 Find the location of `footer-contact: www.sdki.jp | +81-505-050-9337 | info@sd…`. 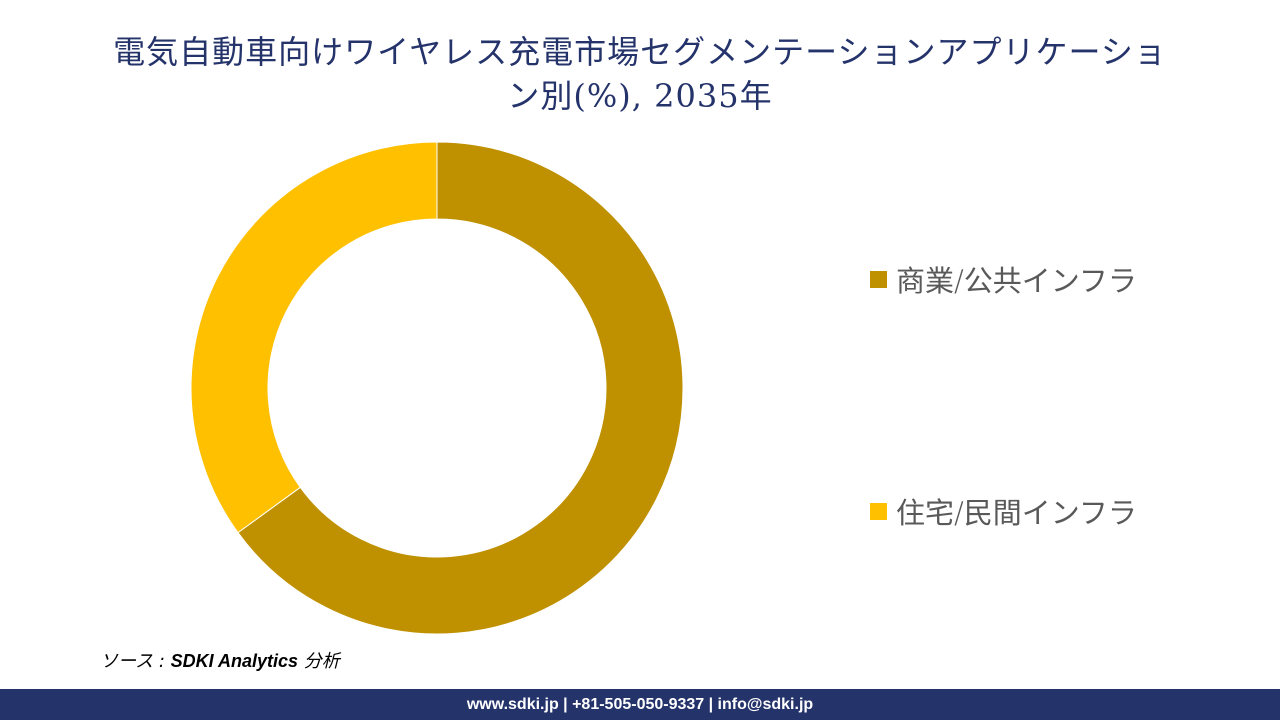

footer-contact: www.sdki.jp | +81-505-050-9337 | info@sd… is located at coordinates (640, 704).